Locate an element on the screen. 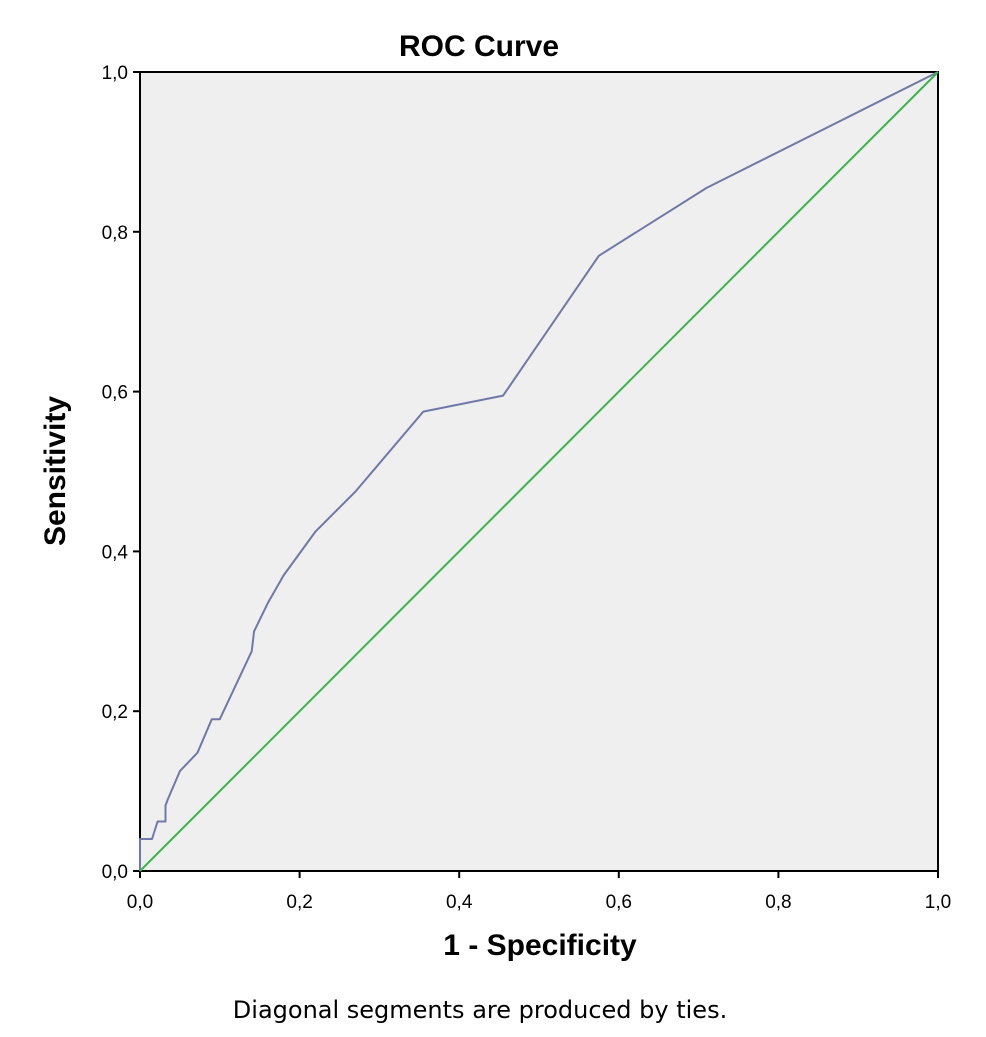 This screenshot has height=1037, width=986. x-tick-label: 0,8 is located at coordinates (778, 902).